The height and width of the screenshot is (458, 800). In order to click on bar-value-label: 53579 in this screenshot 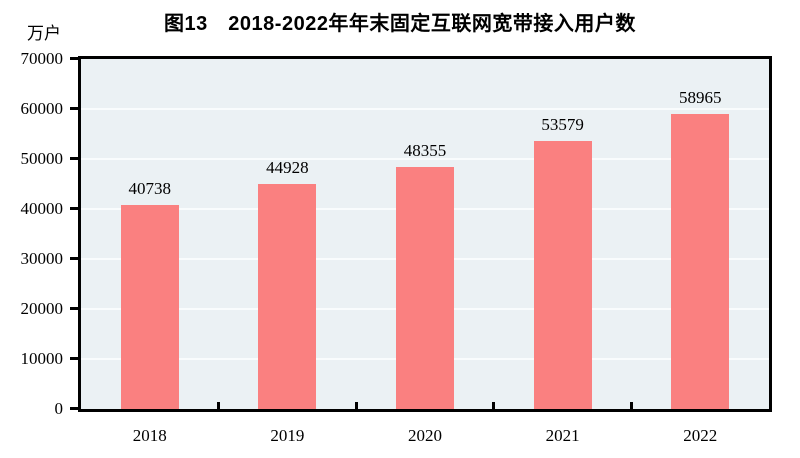, I will do `click(562, 124)`.